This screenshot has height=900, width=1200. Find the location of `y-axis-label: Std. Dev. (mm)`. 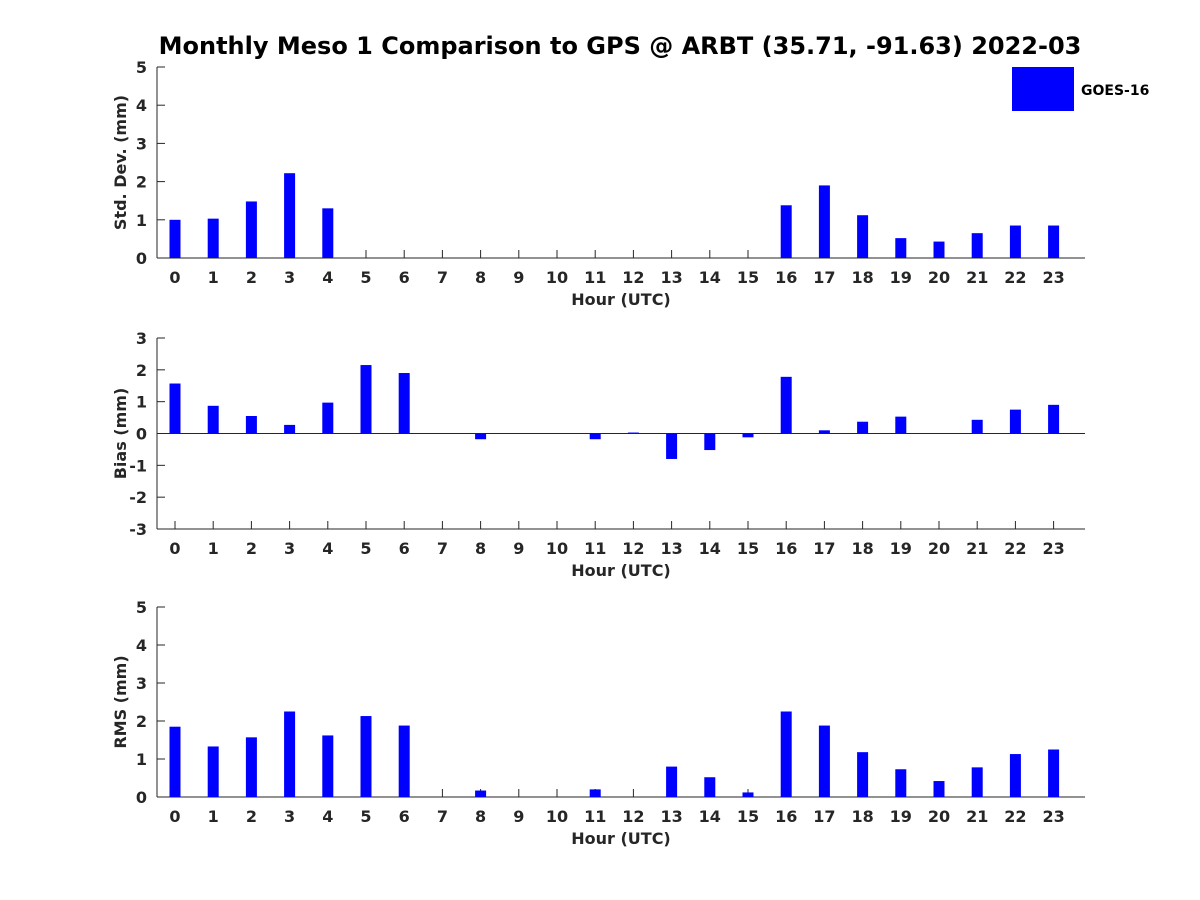

y-axis-label: Std. Dev. (mm) is located at coordinates (120, 162).